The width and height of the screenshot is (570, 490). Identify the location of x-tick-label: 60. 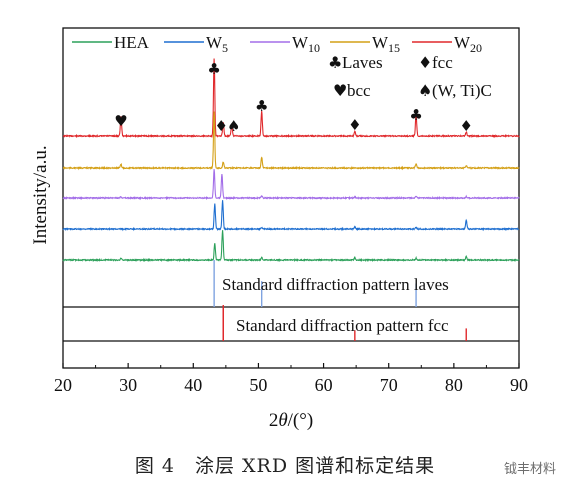
(324, 385).